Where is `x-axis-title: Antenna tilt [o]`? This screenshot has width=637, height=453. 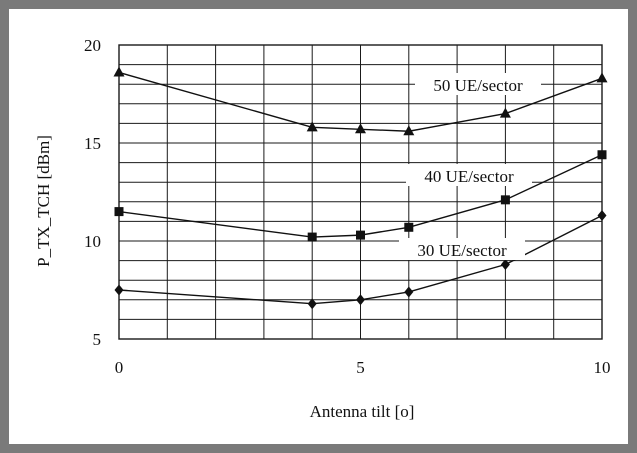
x-axis-title: Antenna tilt [o] is located at coordinates (362, 411).